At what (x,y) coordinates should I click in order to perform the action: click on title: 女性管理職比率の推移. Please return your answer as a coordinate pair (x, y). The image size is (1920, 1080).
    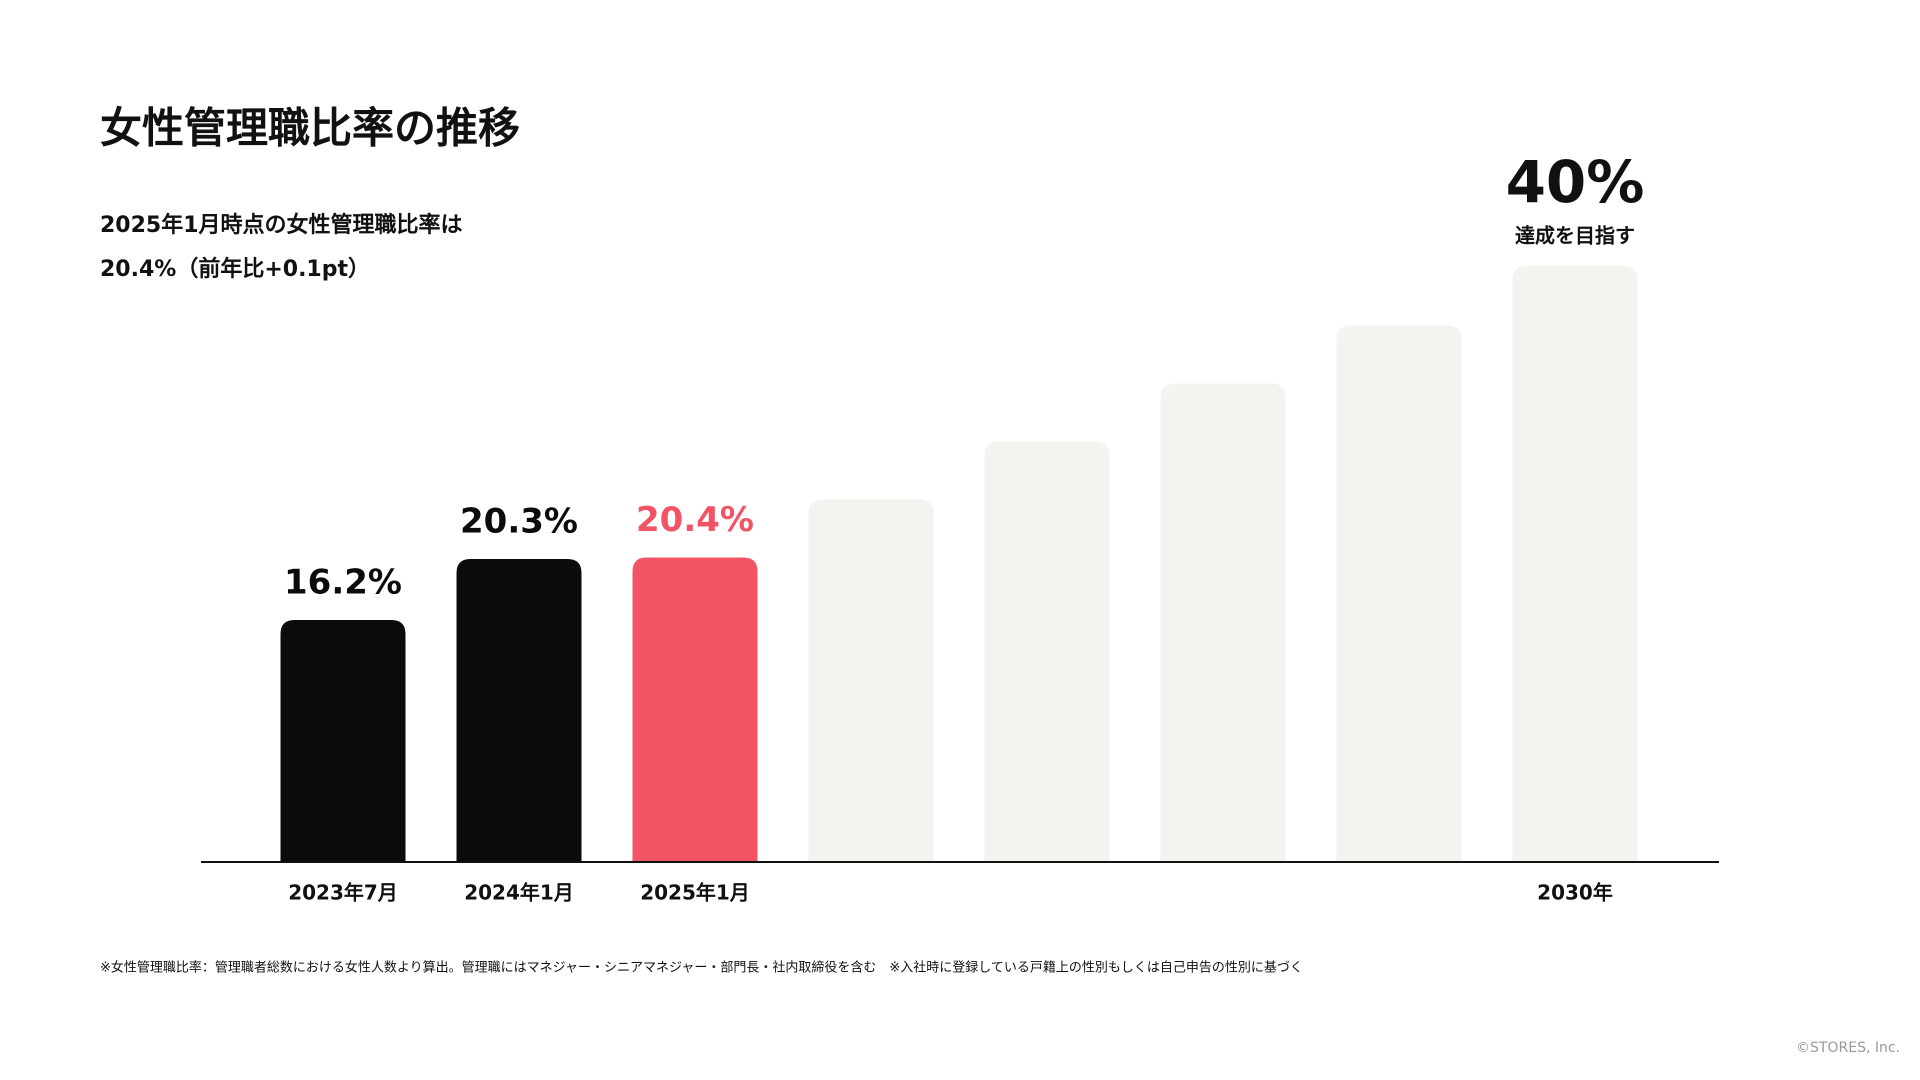
    Looking at the image, I should click on (310, 128).